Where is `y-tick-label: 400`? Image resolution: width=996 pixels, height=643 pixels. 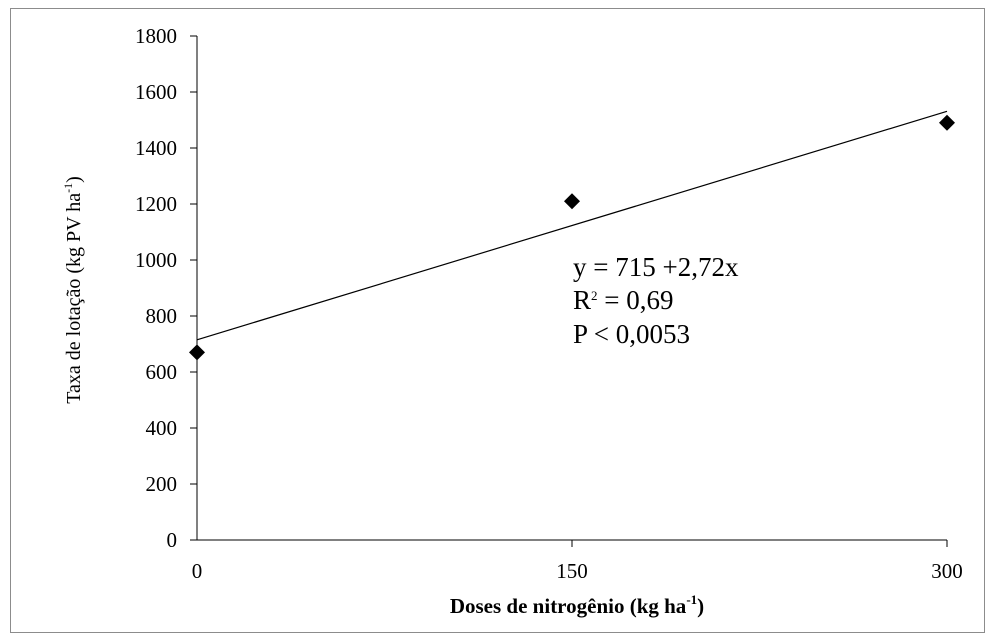 y-tick-label: 400 is located at coordinates (162, 428).